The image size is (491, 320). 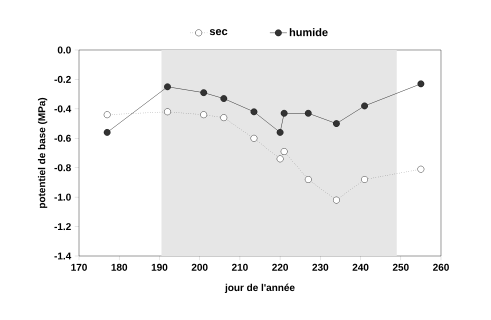 I want to click on y-tick-label: -1.4, so click(x=63, y=256).